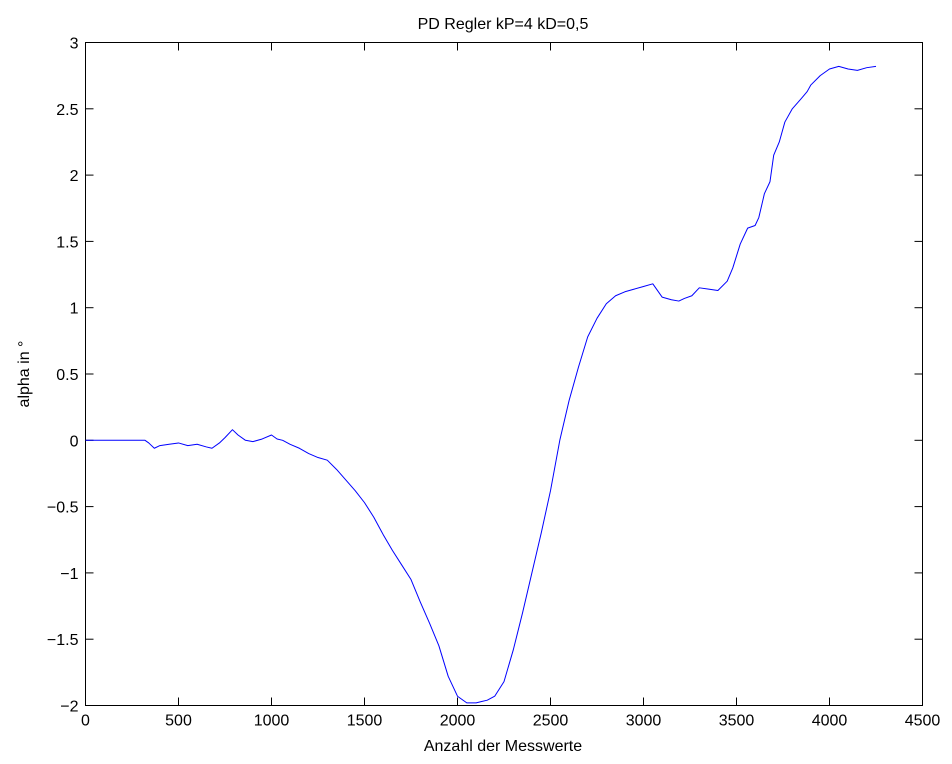  I want to click on chart-title: PD Regler kP=4 kD=0,5, so click(503, 24).